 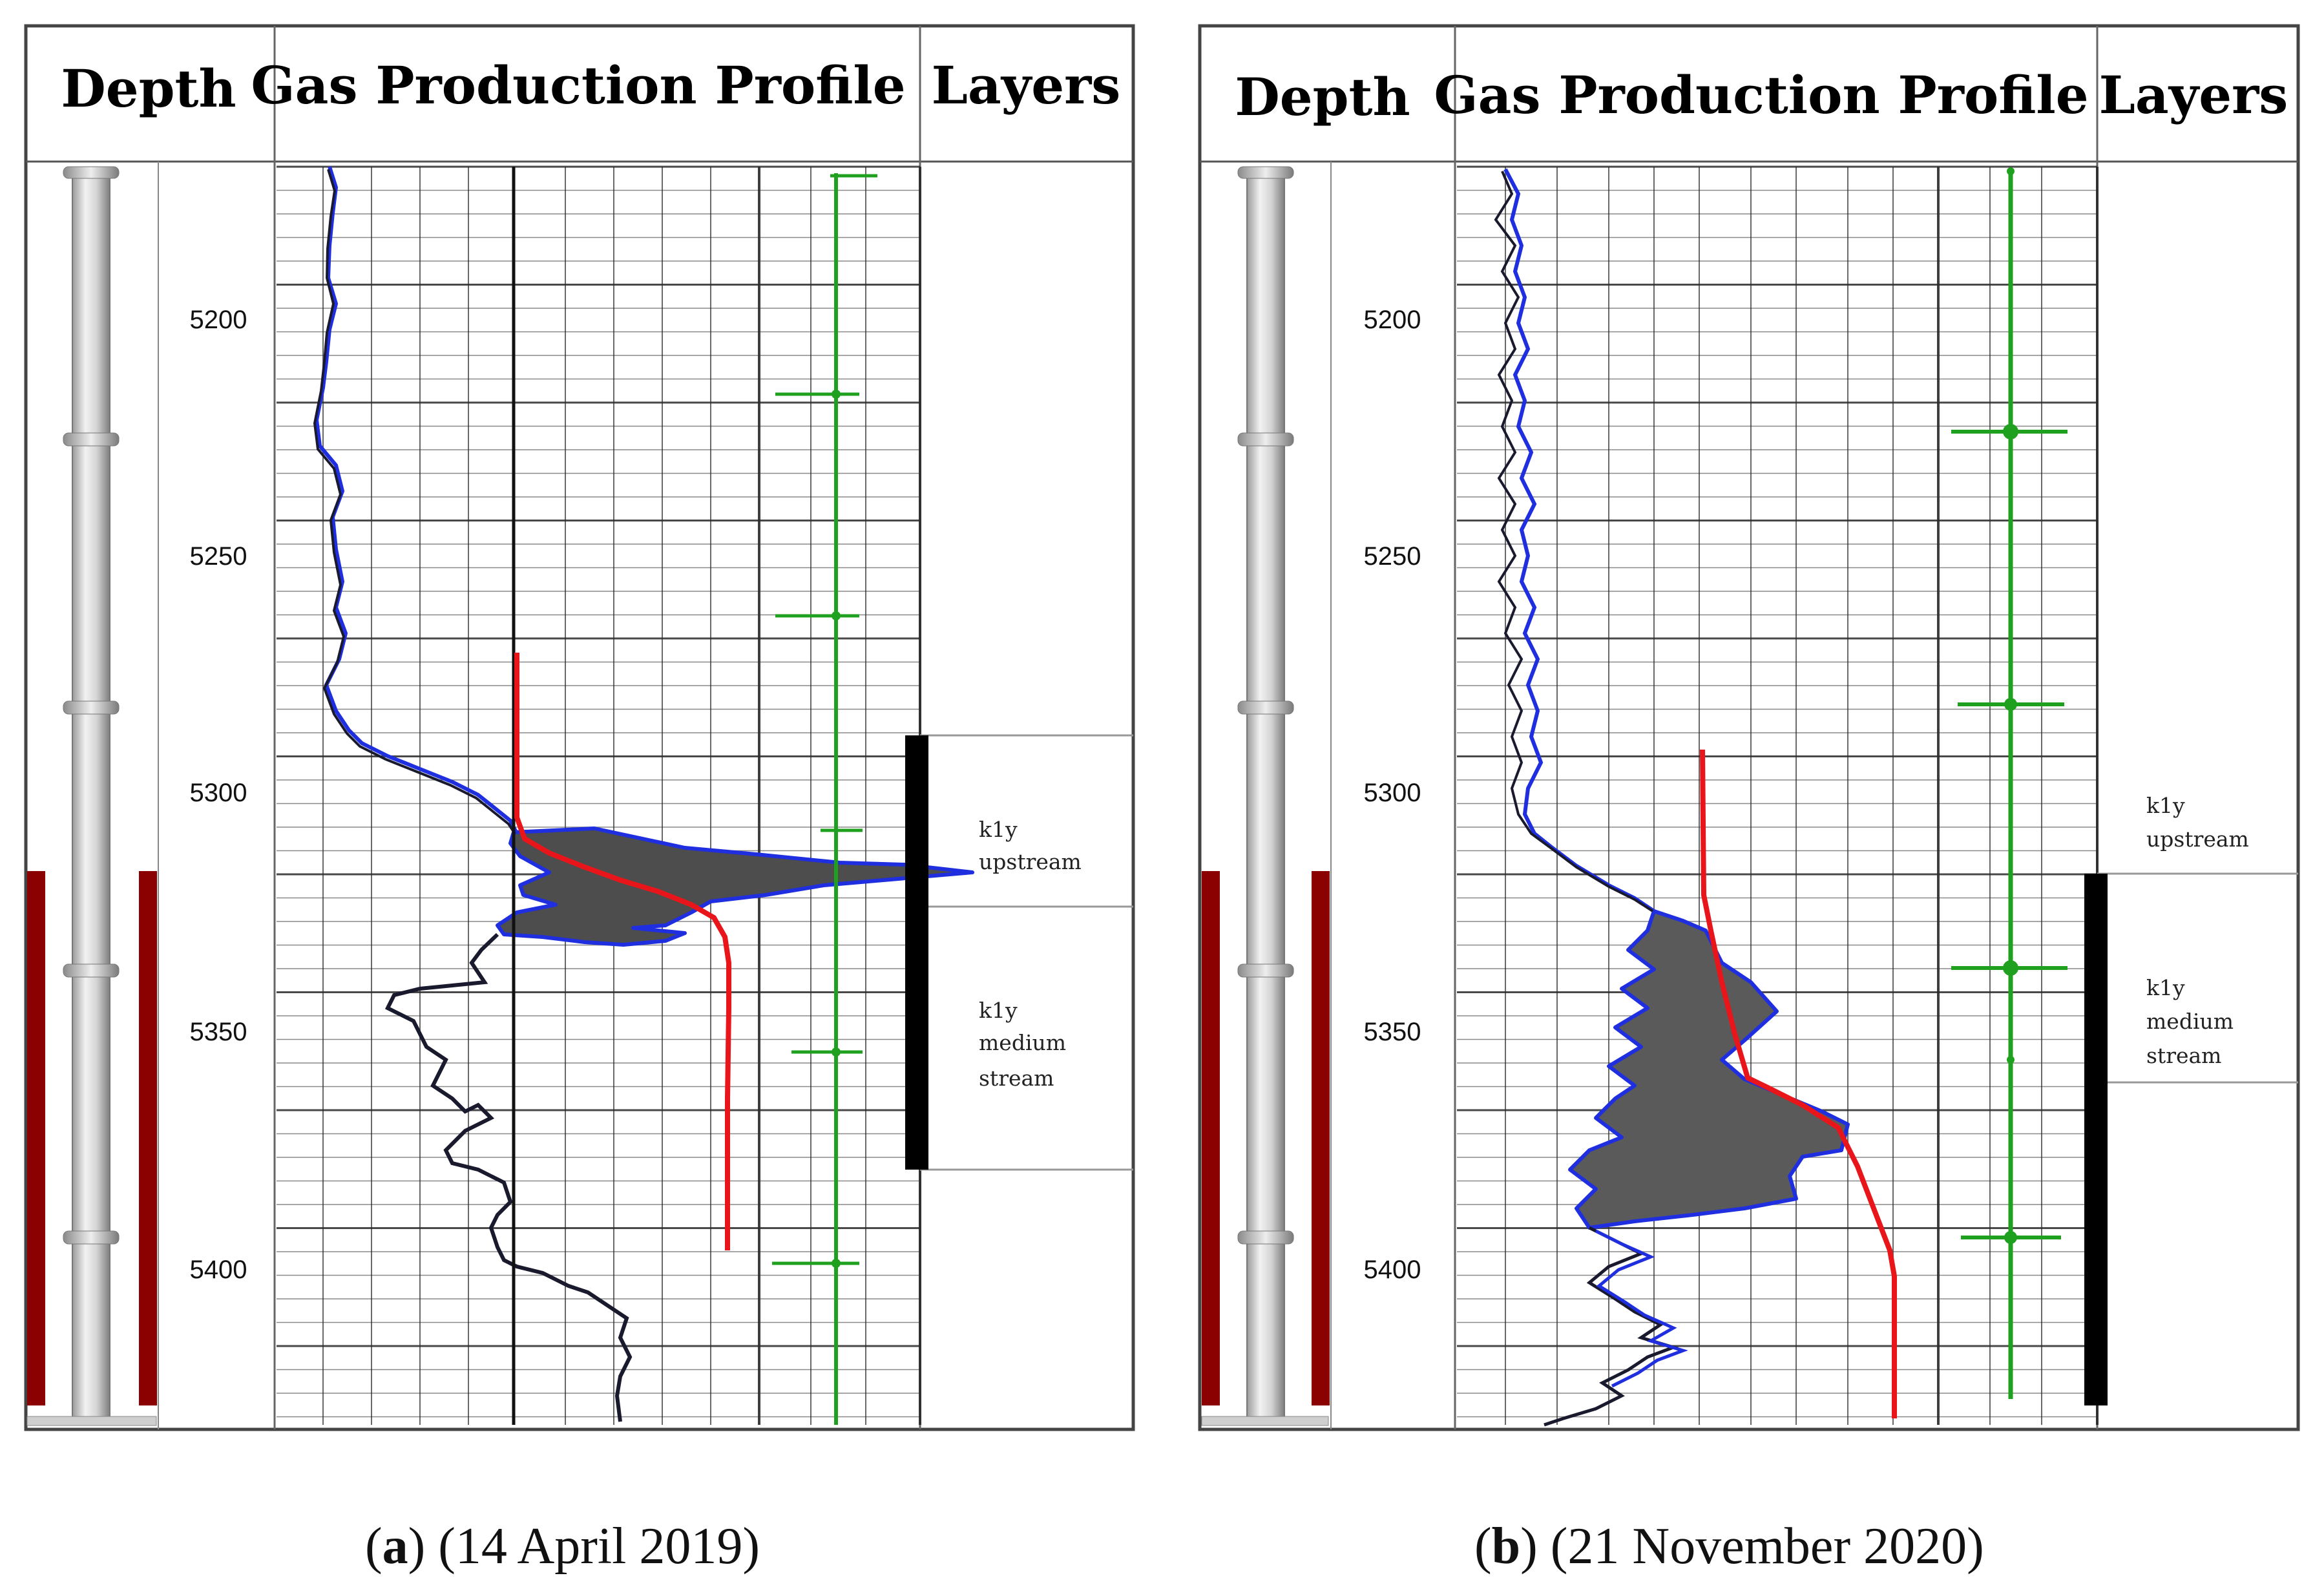 I want to click on panel-a-gamma-curve-black, so click(x=414, y=502).